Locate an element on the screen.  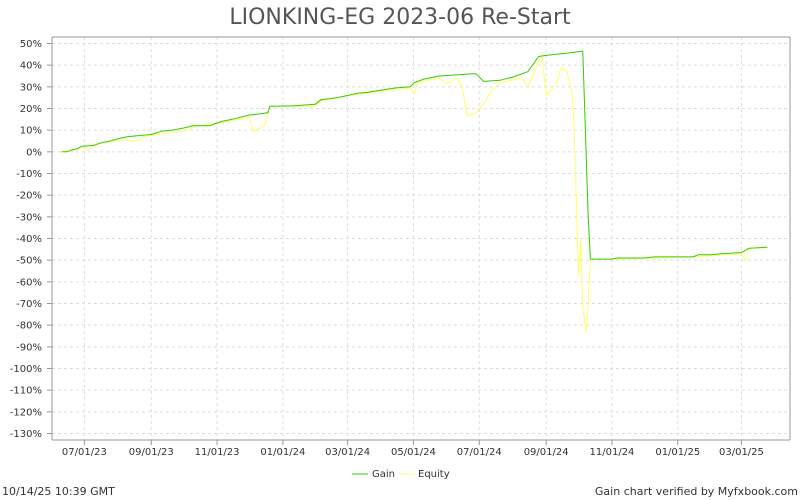
x-tick-label: 11/01/24 is located at coordinates (612, 452).